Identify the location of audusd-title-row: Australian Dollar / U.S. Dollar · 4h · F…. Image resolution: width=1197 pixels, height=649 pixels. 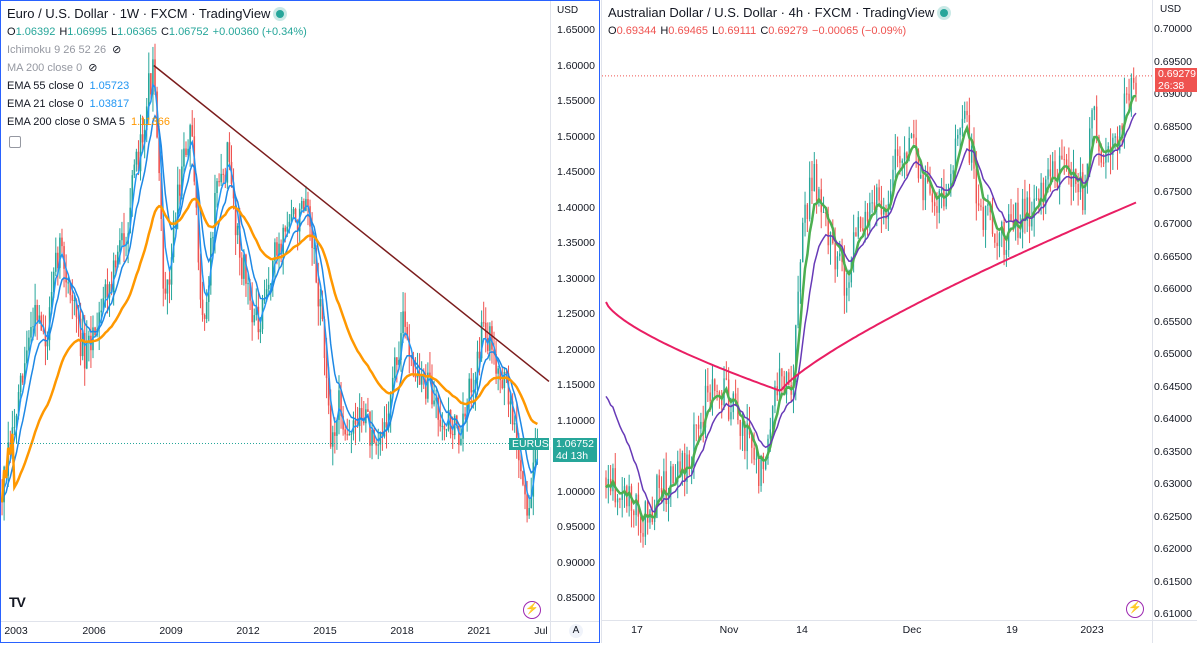
(778, 13).